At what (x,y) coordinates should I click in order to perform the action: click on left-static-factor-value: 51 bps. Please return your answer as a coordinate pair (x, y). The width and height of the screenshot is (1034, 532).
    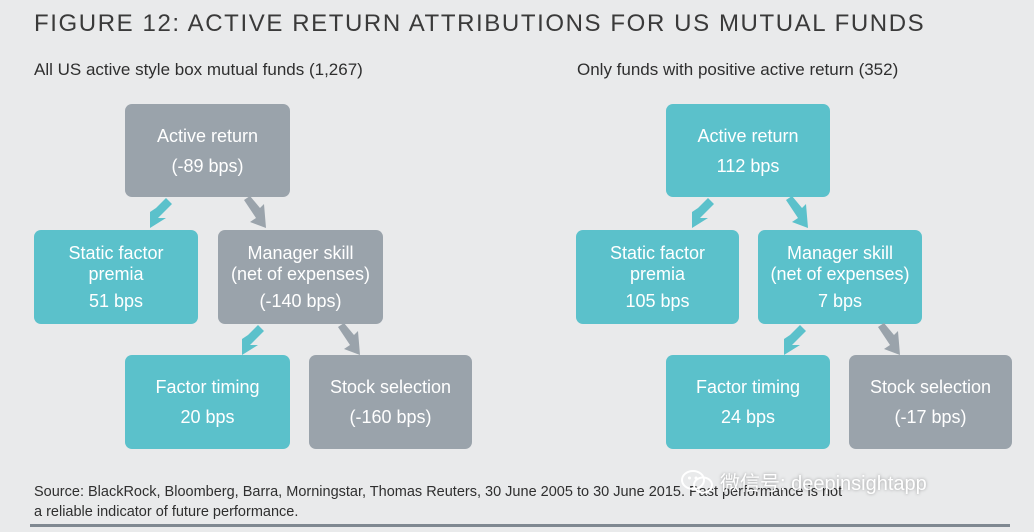
    Looking at the image, I should click on (116, 301).